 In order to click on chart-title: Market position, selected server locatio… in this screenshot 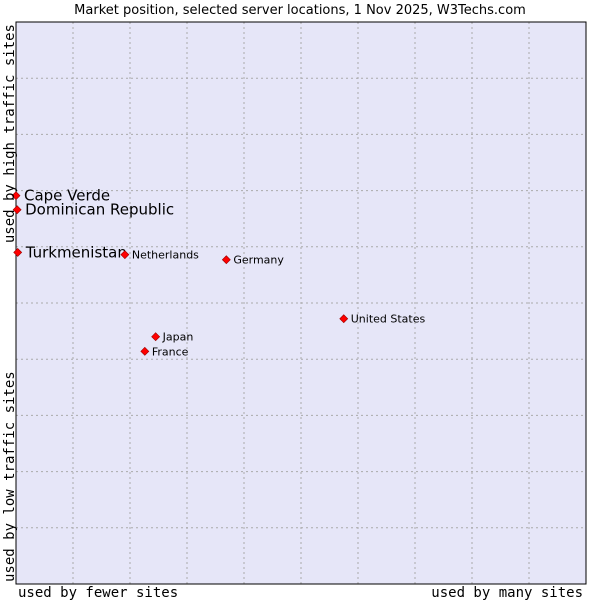, I will do `click(300, 10)`.